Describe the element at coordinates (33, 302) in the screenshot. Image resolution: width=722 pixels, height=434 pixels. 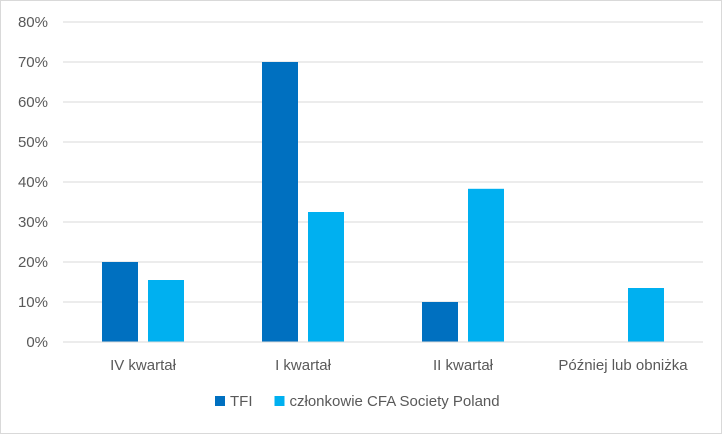
I see `y-tick-label: 10%` at that location.